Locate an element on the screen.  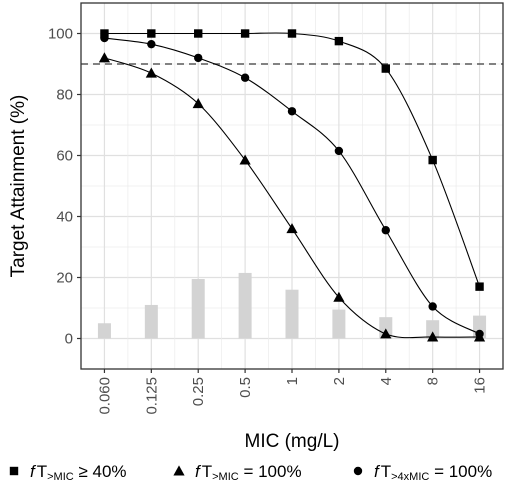
x-tick-label: 8 is located at coordinates (433, 381).